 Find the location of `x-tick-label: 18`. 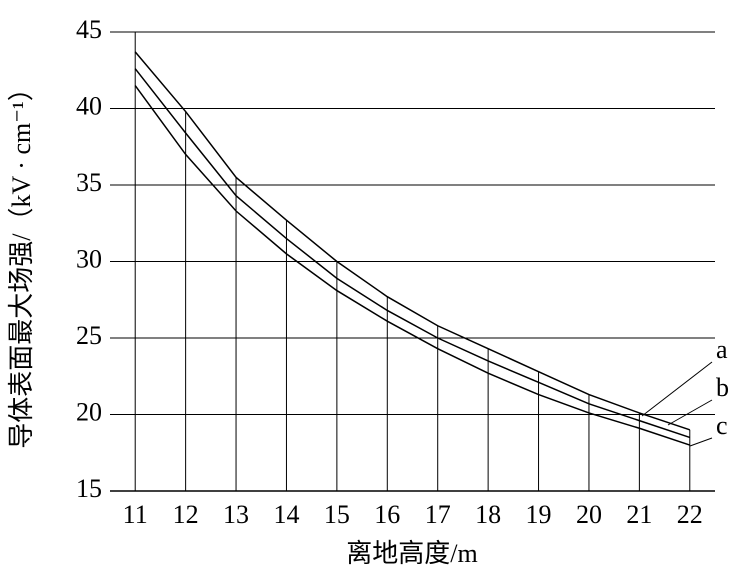

x-tick-label: 18 is located at coordinates (488, 514).